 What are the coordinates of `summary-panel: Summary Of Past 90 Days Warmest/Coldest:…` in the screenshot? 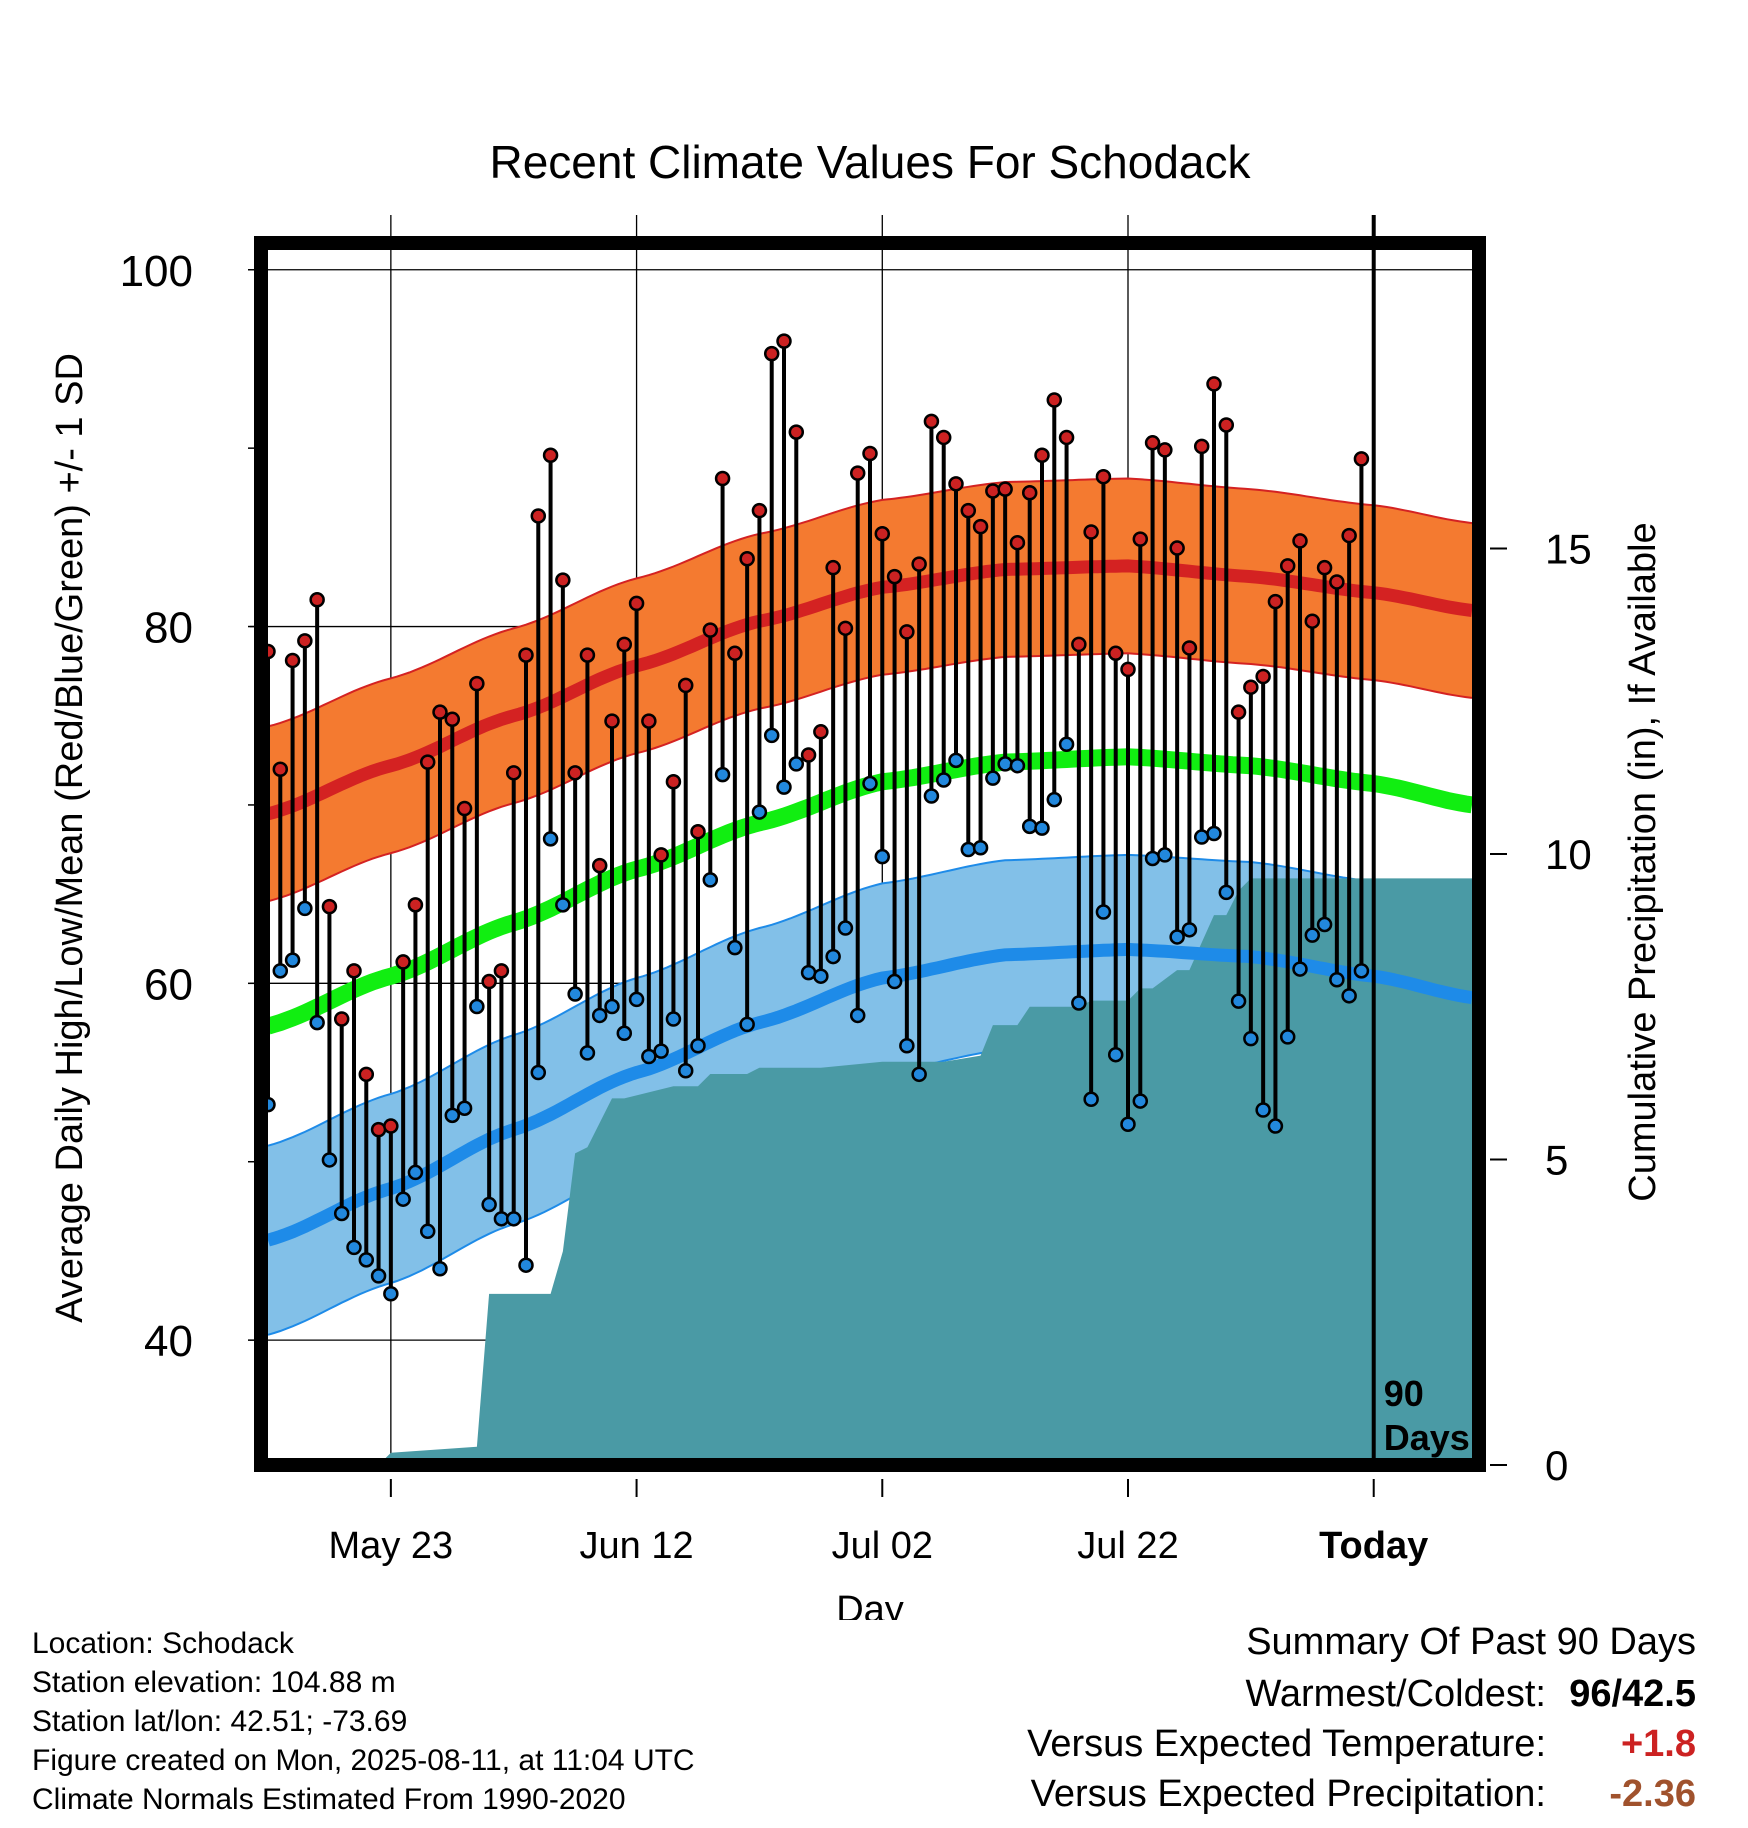 It's located at (1361, 1718).